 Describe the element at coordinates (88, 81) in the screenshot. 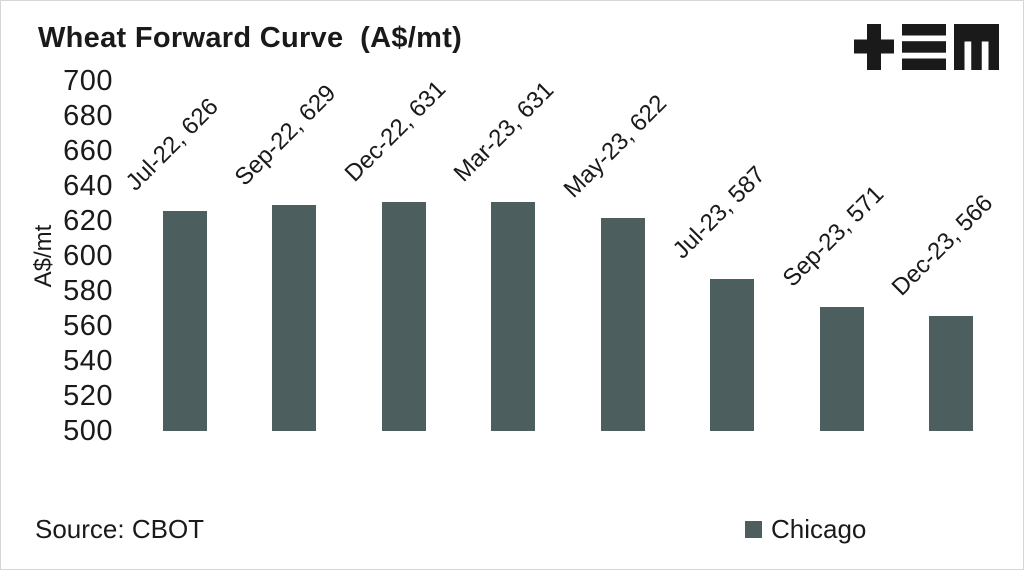

I see `y-tick-label: 700` at that location.